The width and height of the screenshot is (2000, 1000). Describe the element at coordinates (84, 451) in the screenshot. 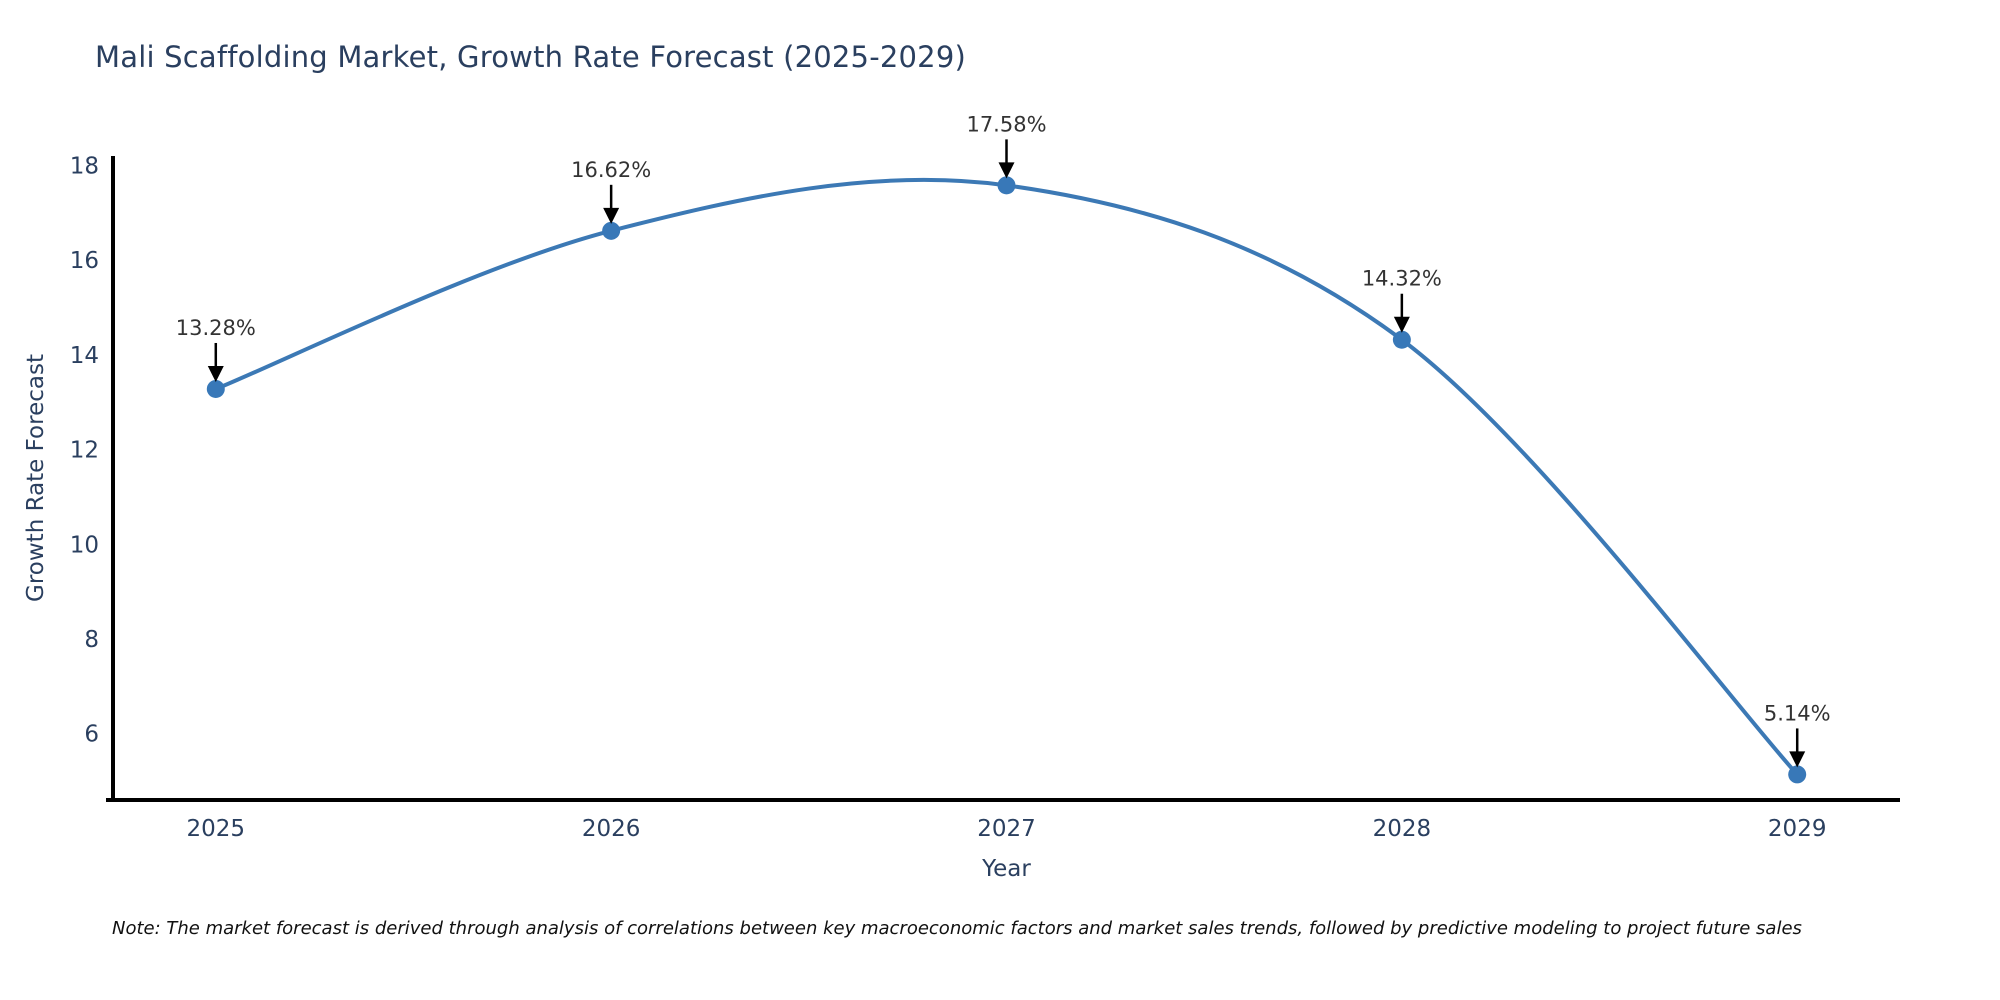

I see `y-tick-label: 12` at that location.